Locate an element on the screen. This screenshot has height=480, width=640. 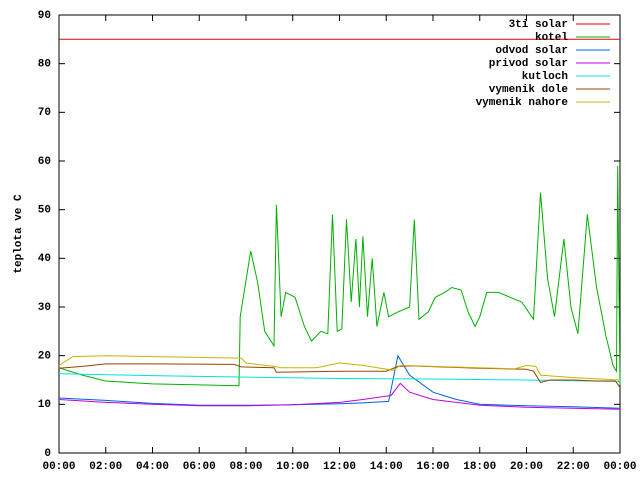
y-tick-label: 10 is located at coordinates (44, 405).